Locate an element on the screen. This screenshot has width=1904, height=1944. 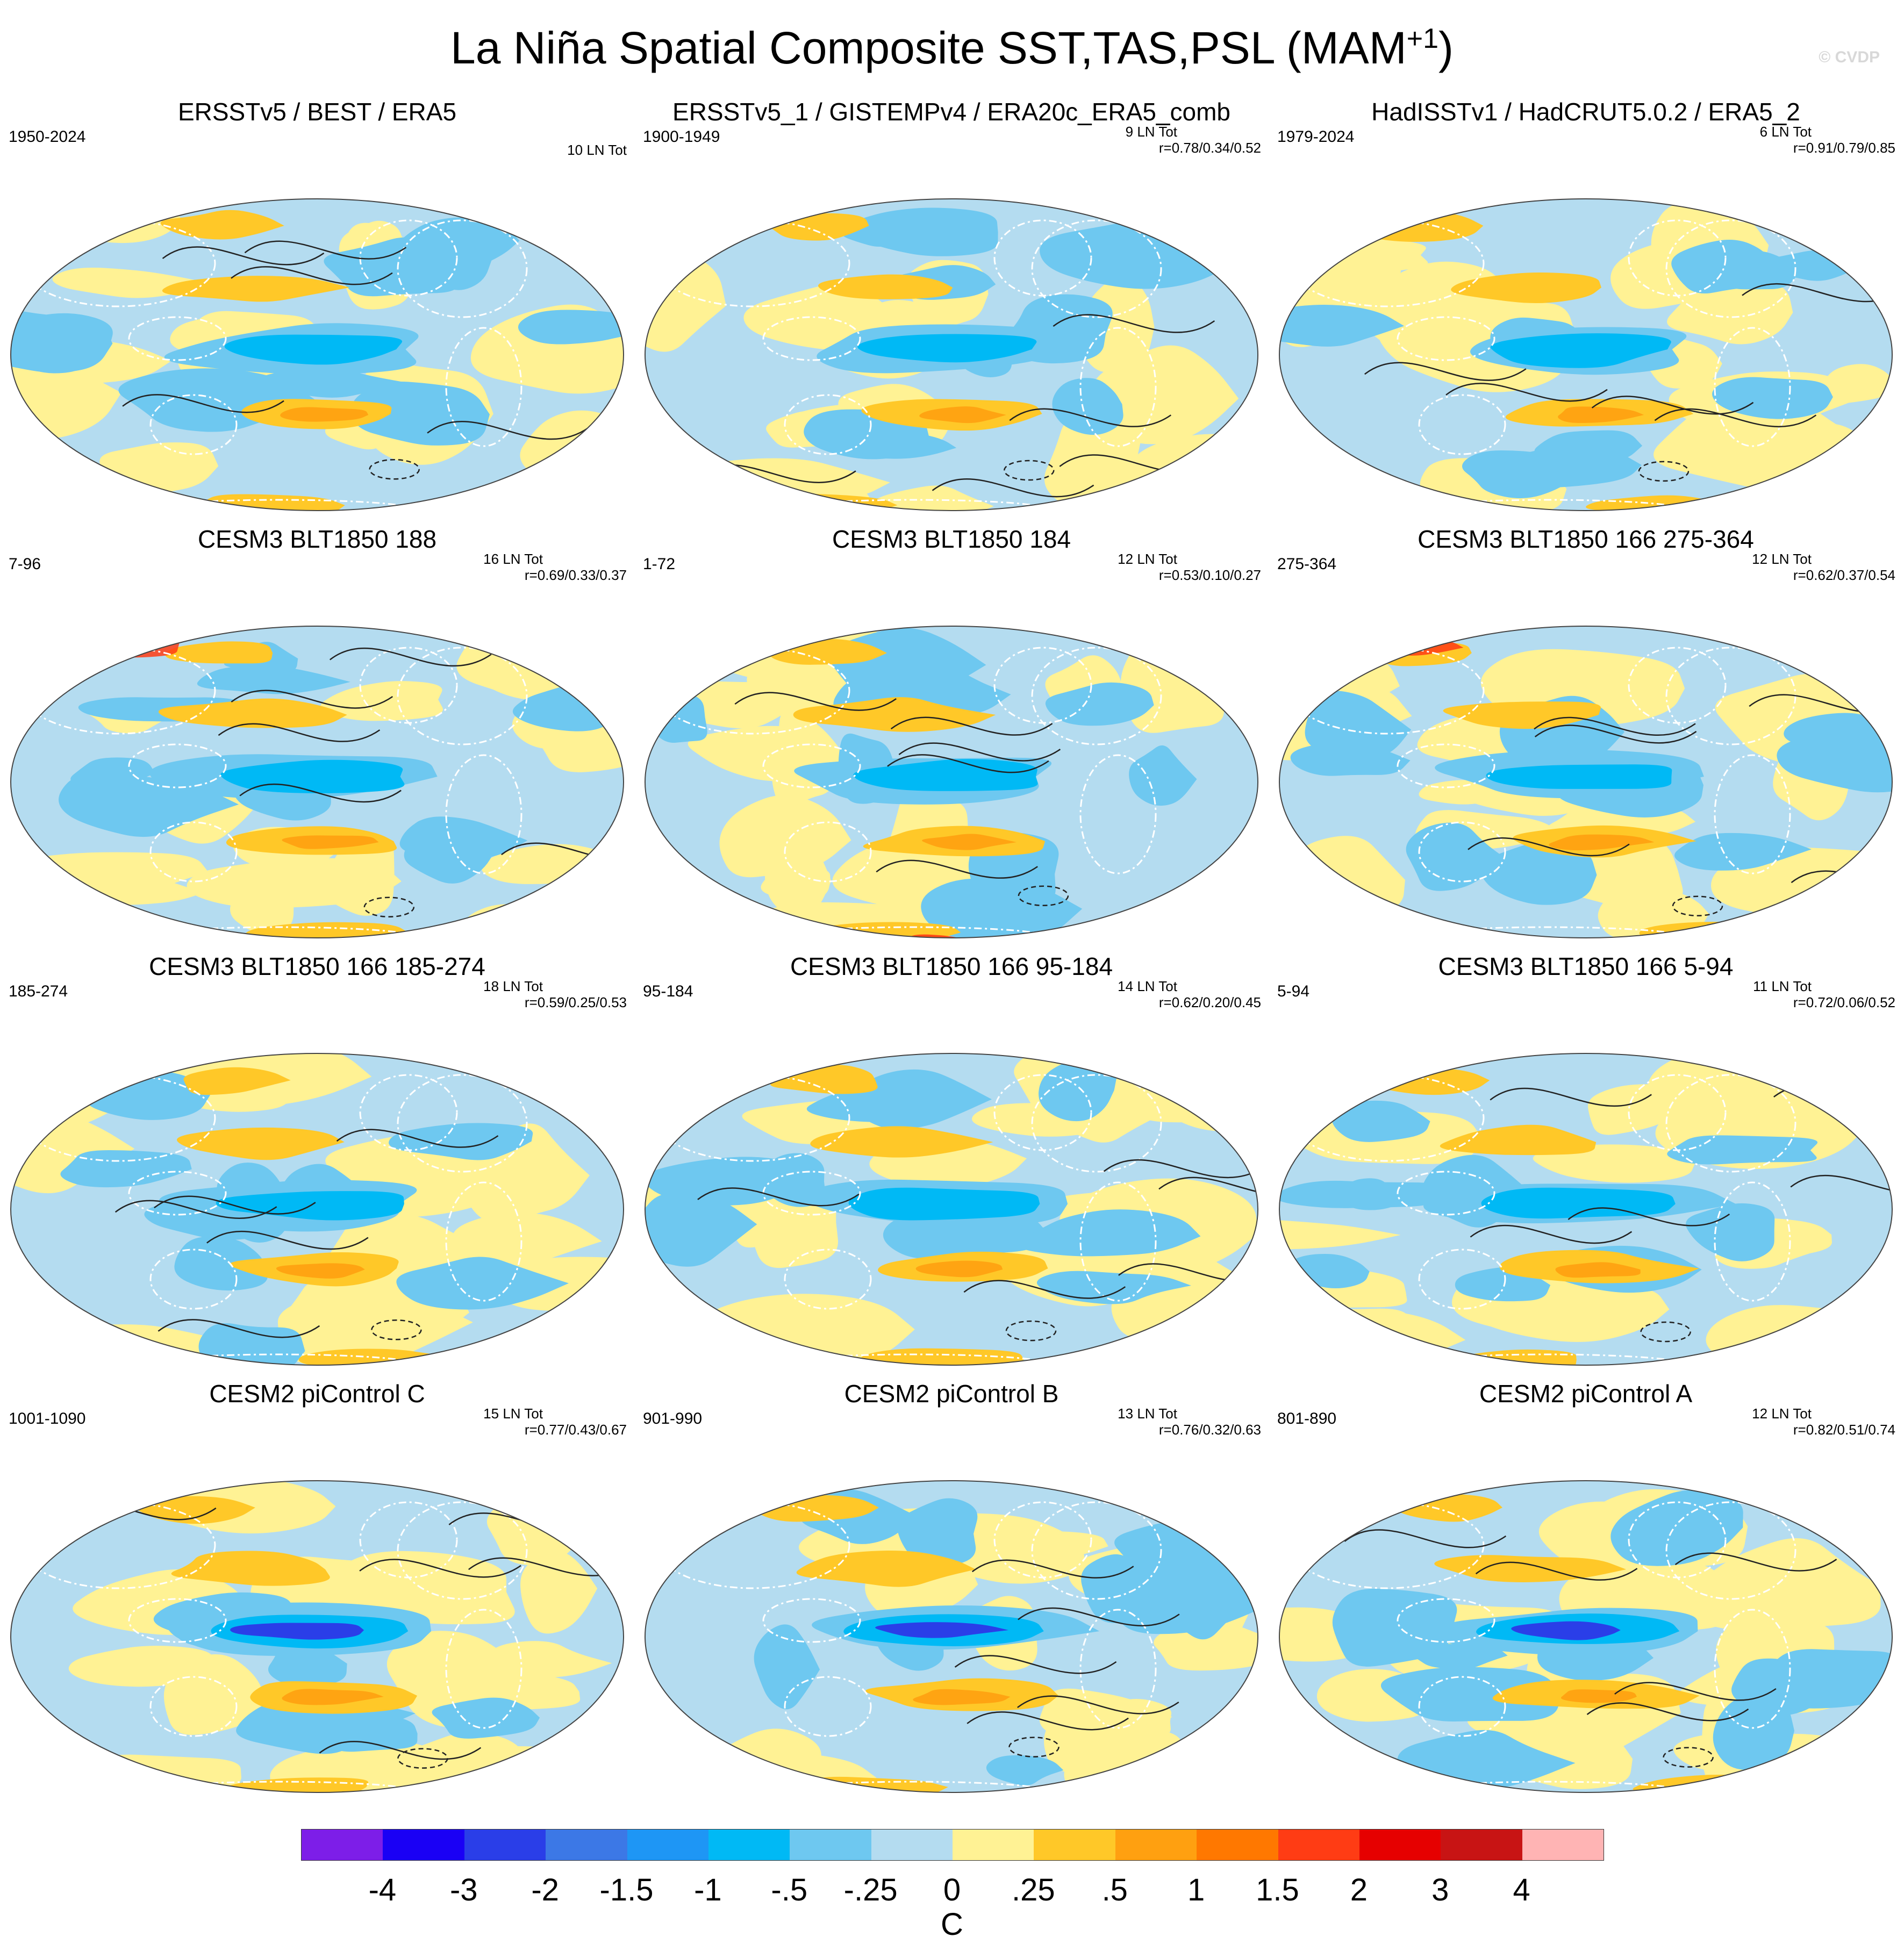
panel-years: 1900-1949 is located at coordinates (682, 137).